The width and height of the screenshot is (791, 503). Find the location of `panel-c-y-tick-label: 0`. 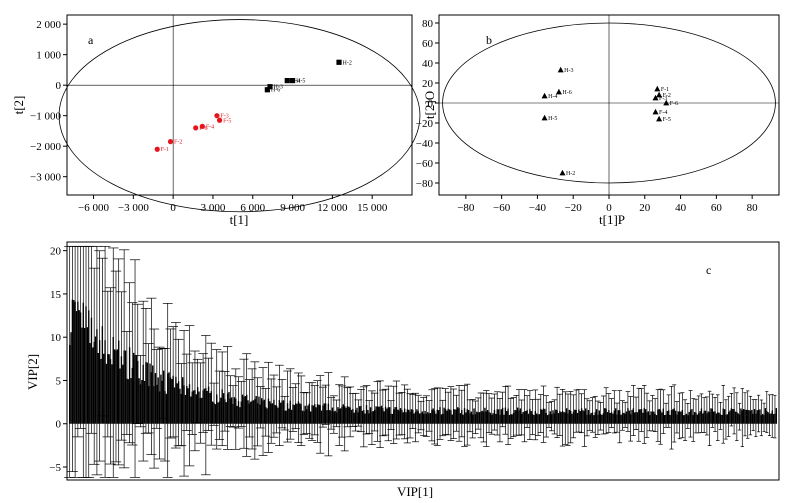

panel-c-y-tick-label: 0 is located at coordinates (59, 425).